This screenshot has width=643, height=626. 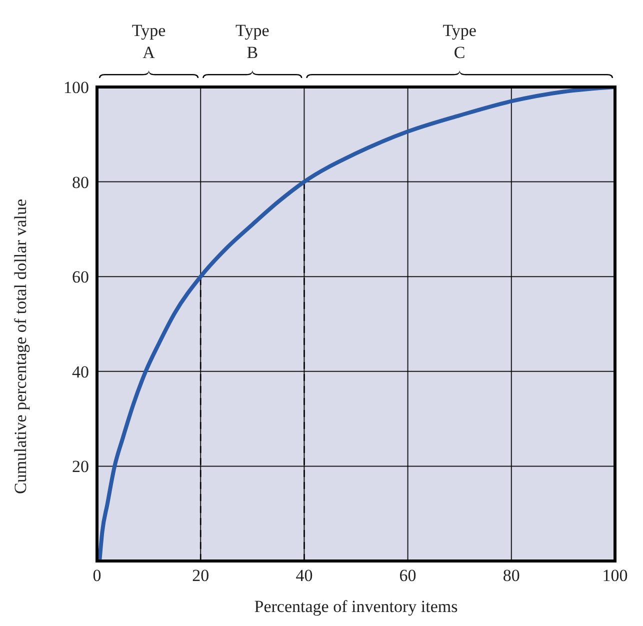 What do you see at coordinates (80, 372) in the screenshot?
I see `y-tick-label: 40` at bounding box center [80, 372].